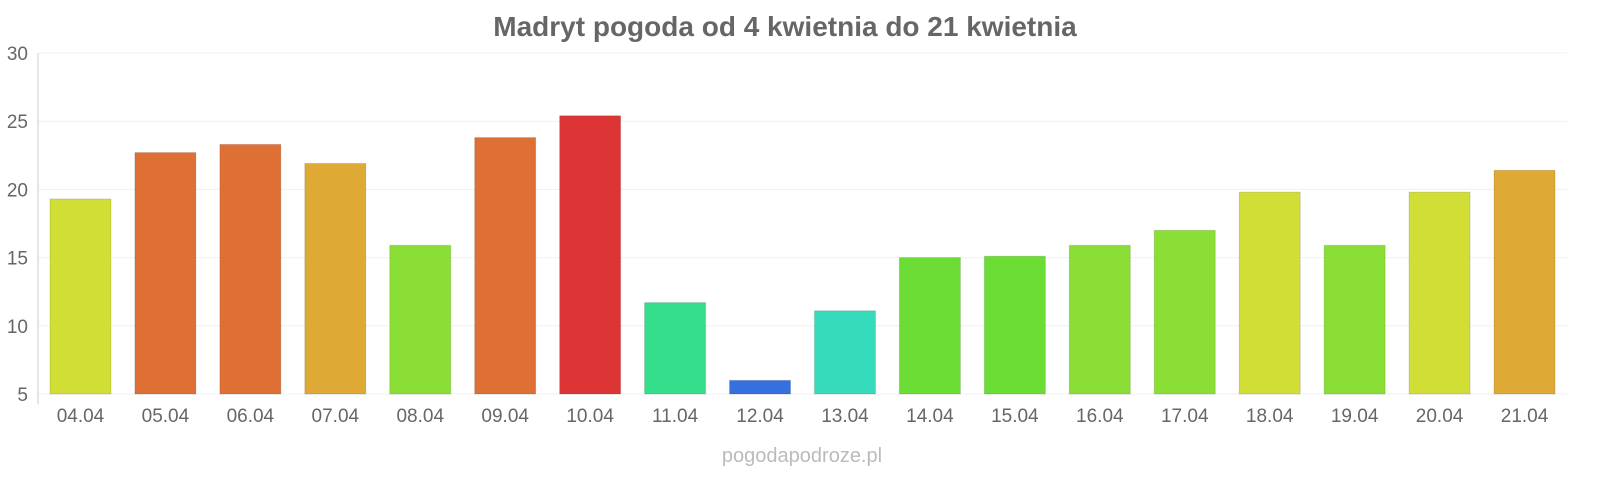 This screenshot has height=485, width=1600. What do you see at coordinates (1524, 282) in the screenshot?
I see `bar-21.04` at bounding box center [1524, 282].